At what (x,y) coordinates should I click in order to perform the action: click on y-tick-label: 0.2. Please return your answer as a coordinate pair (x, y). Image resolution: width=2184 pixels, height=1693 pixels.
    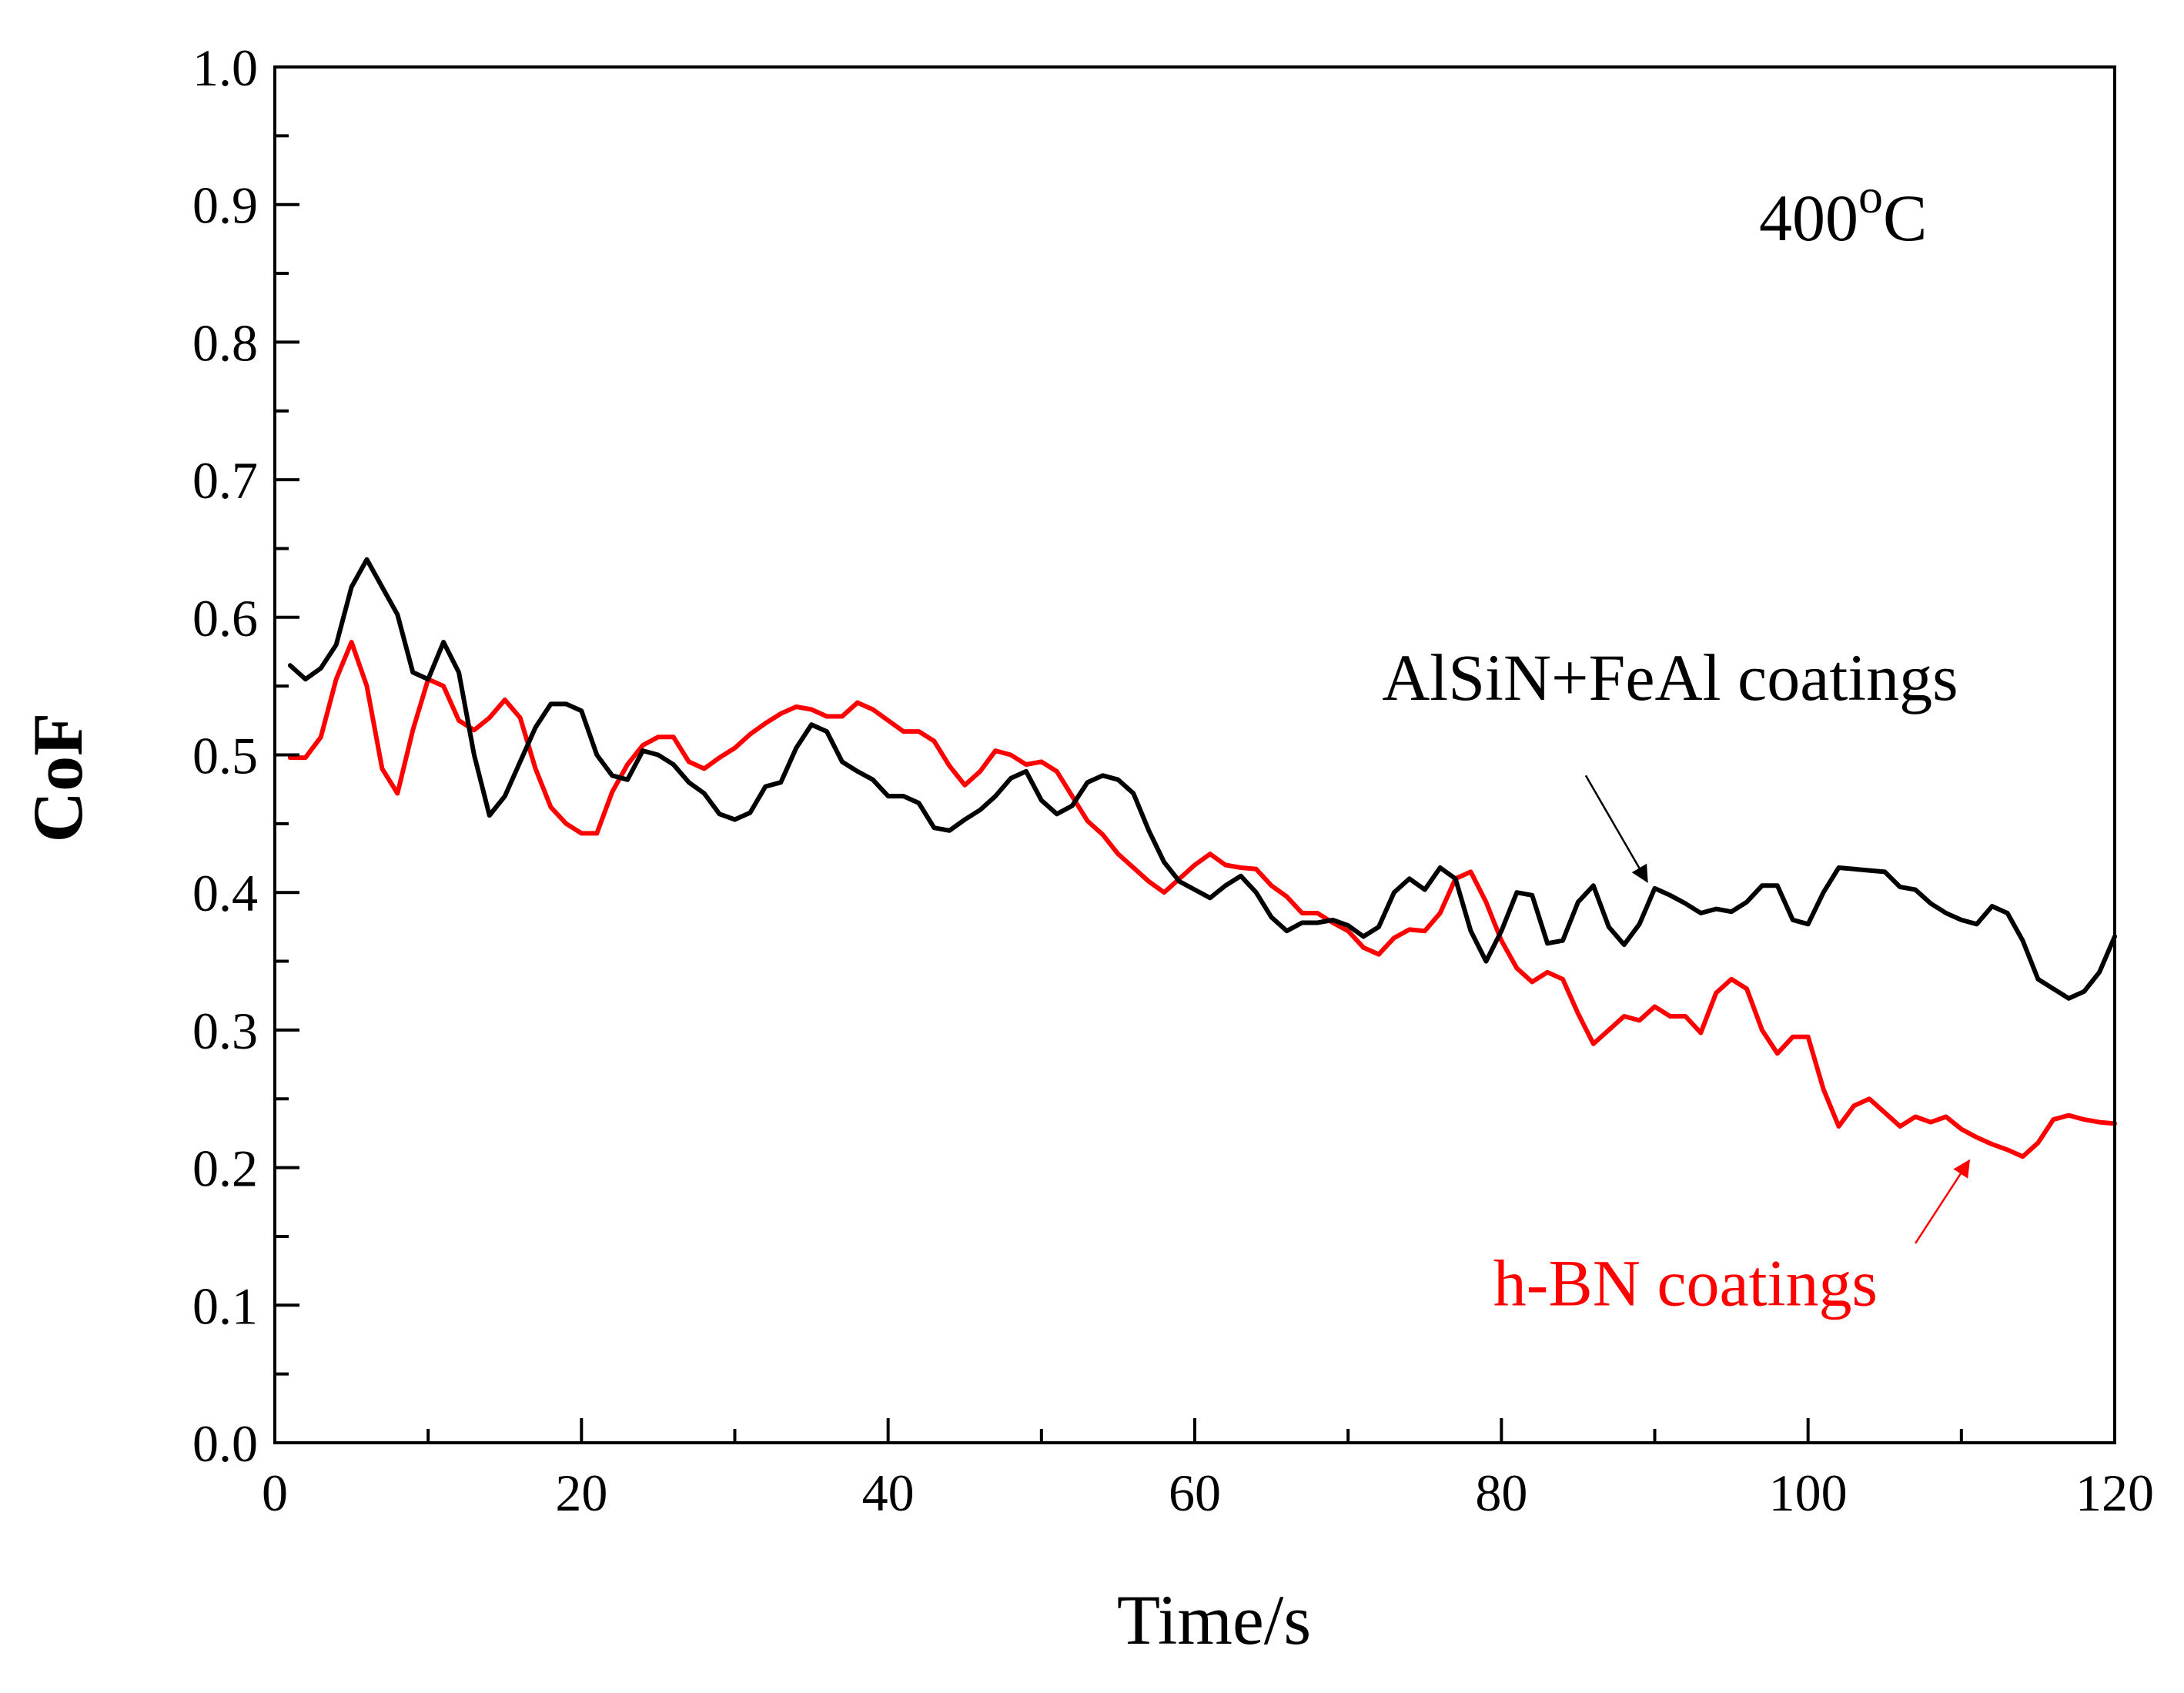
    Looking at the image, I should click on (225, 1168).